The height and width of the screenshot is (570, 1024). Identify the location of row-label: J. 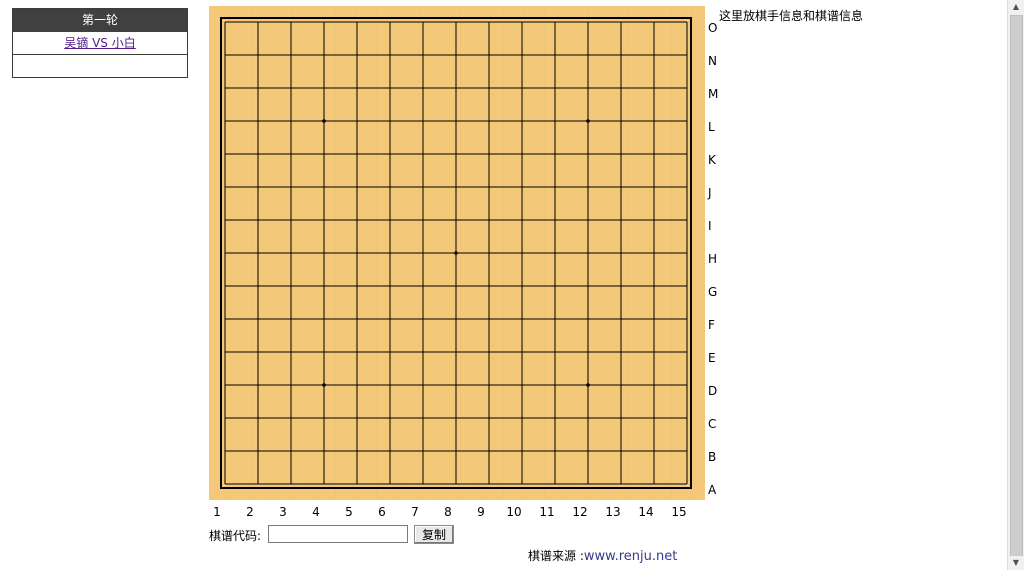
(710, 193).